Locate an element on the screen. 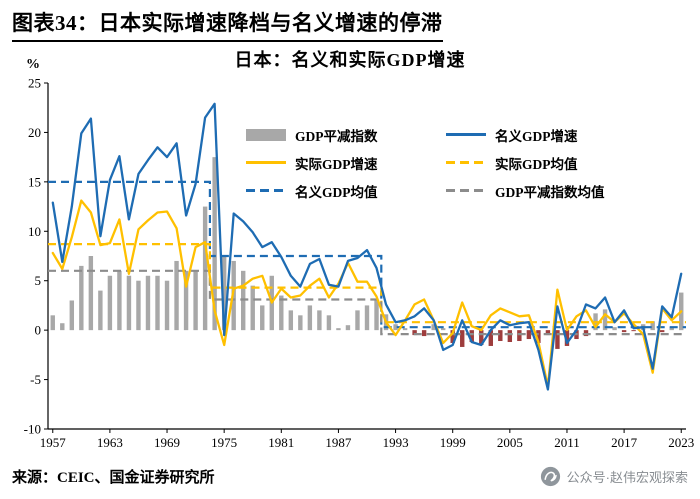 The width and height of the screenshot is (700, 499). svg-text: -5 is located at coordinates (35, 379).